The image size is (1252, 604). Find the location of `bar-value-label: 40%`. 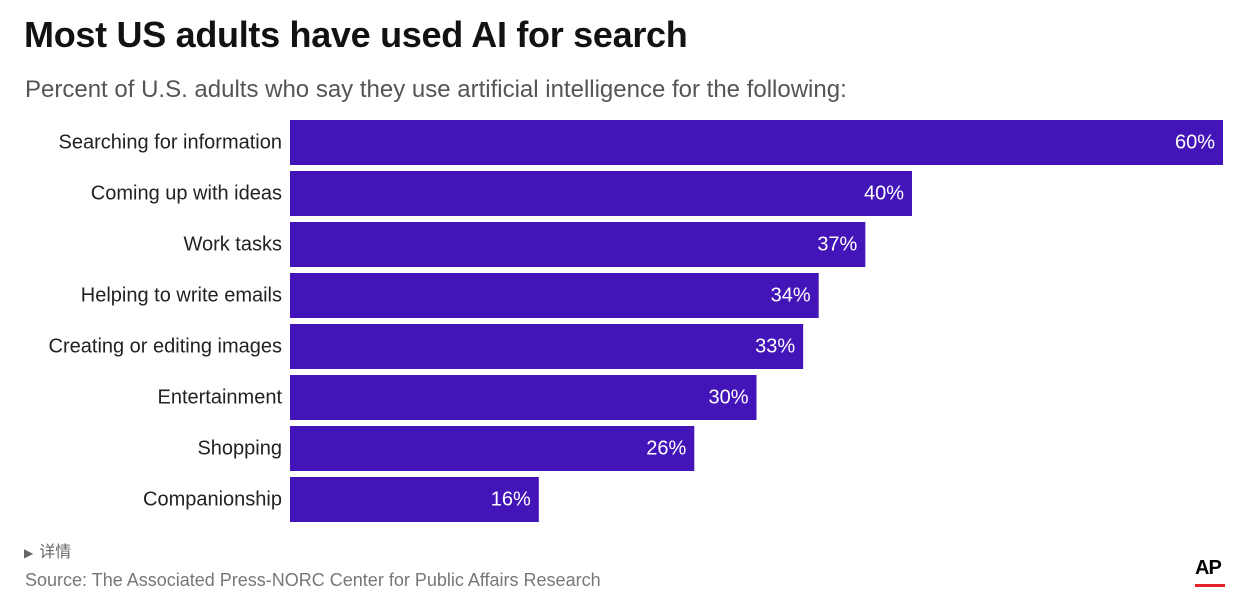

bar-value-label: 40% is located at coordinates (884, 194).